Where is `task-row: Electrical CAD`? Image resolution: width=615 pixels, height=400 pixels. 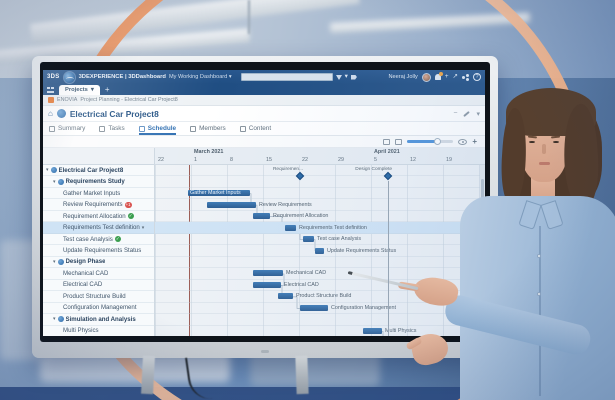 task-row: Electrical CAD is located at coordinates (98, 286).